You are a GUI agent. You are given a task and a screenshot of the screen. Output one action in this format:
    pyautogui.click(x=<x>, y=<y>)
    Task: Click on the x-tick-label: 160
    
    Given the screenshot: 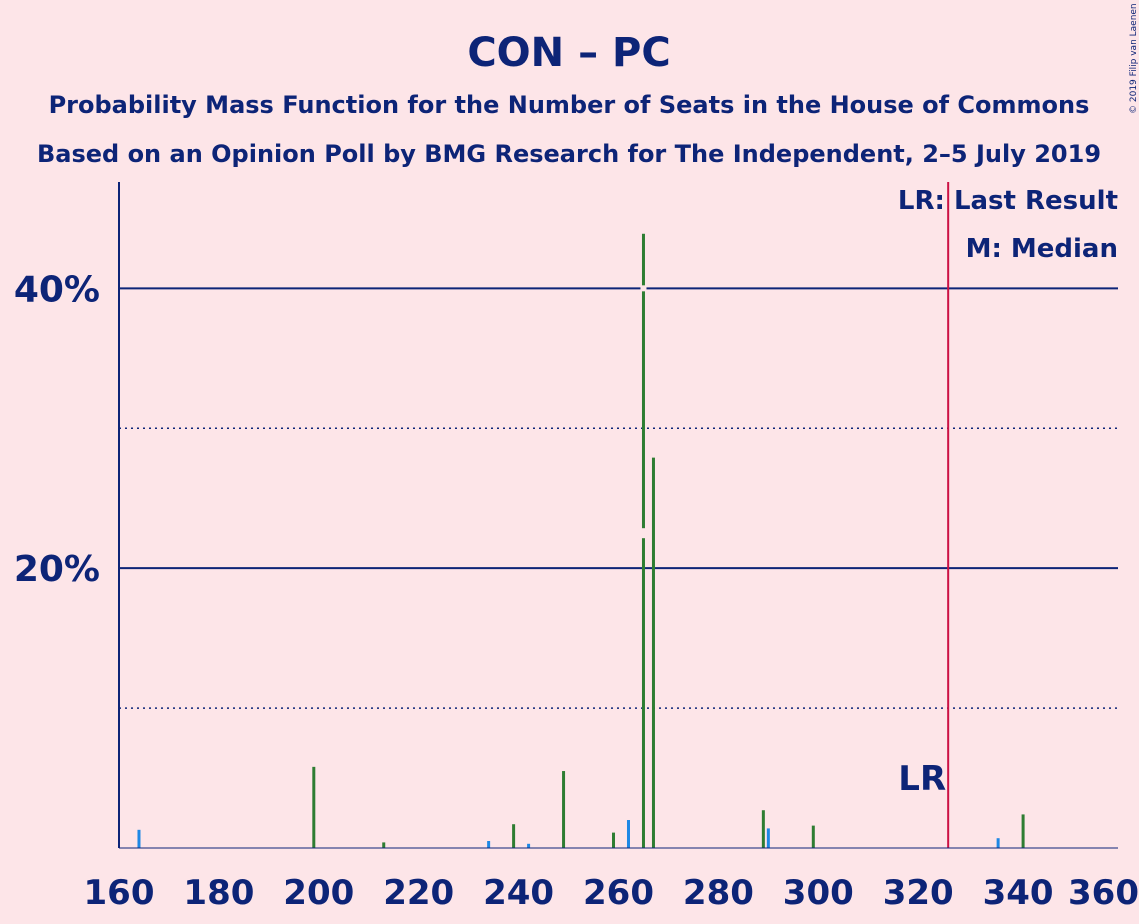 What is the action you would take?
    pyautogui.click(x=119, y=893)
    